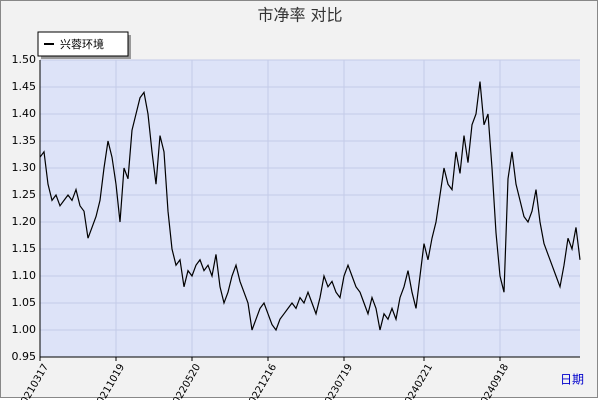 The height and width of the screenshot is (400, 600). What do you see at coordinates (24, 221) in the screenshot?
I see `y-tick-label: 1.20` at bounding box center [24, 221].